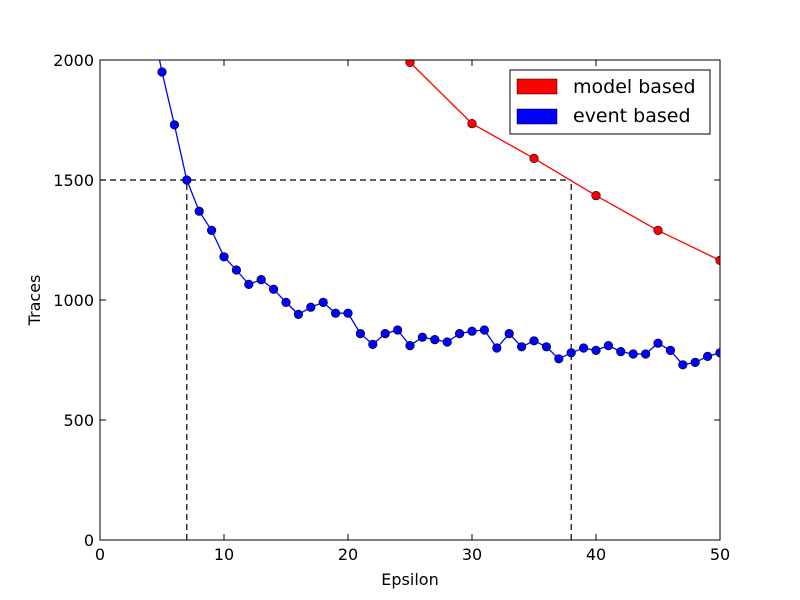 The height and width of the screenshot is (600, 800). I want to click on x-tick-label: 0, so click(100, 554).